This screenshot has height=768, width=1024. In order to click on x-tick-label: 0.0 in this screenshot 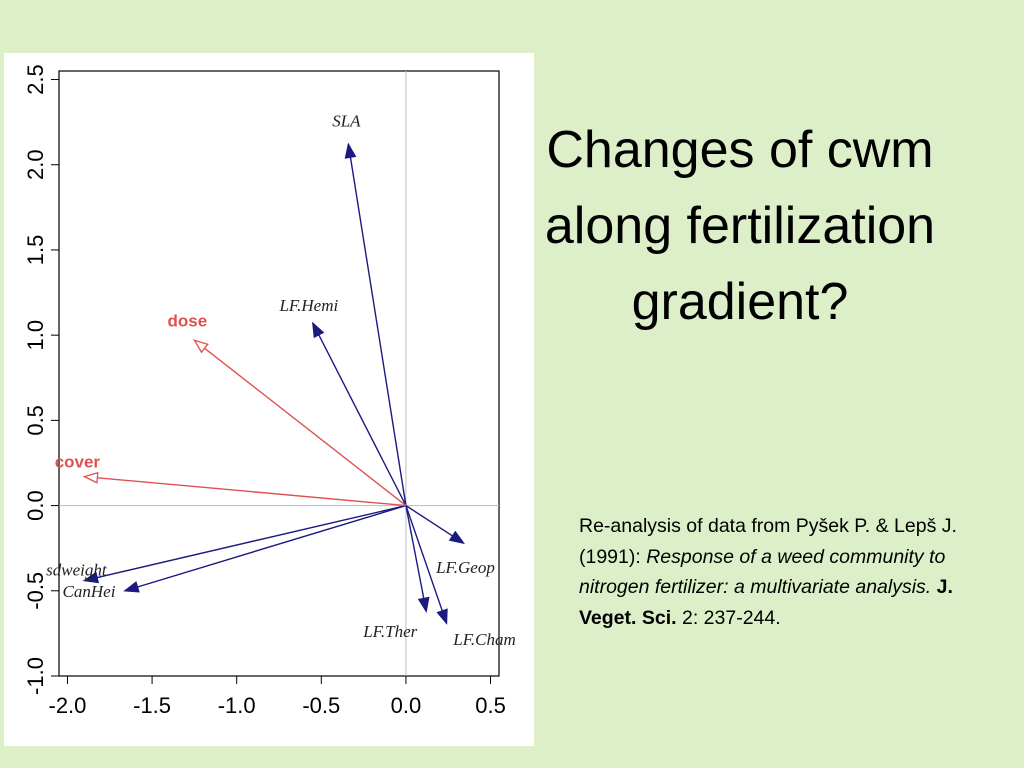, I will do `click(406, 705)`.